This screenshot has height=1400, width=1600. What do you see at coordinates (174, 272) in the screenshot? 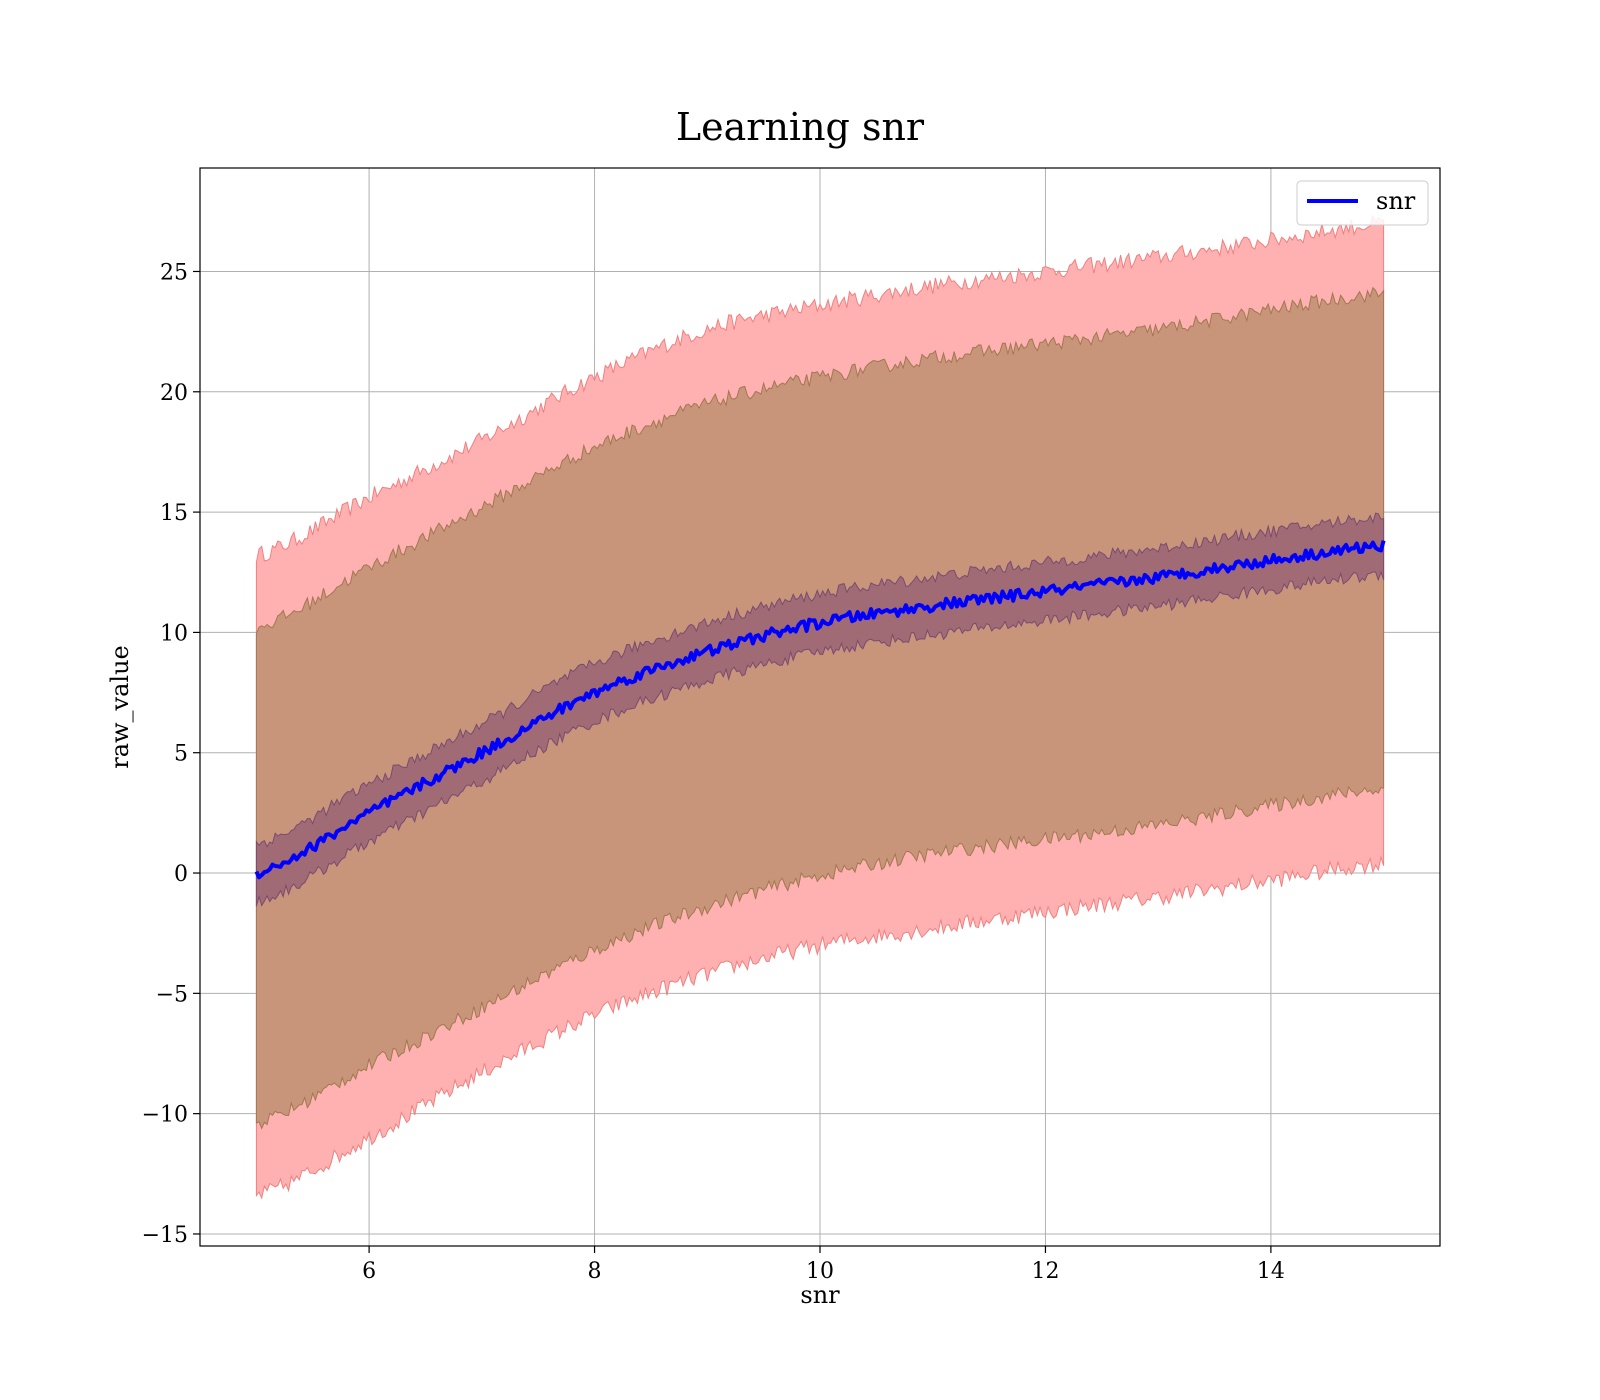
I see `y-tick-label-8: 25` at bounding box center [174, 272].